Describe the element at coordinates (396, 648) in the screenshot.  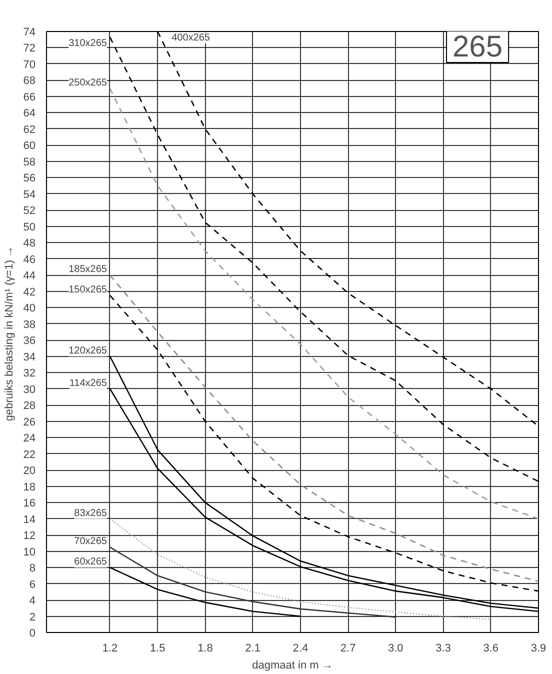
I see `x-tick-label: 3.0` at that location.